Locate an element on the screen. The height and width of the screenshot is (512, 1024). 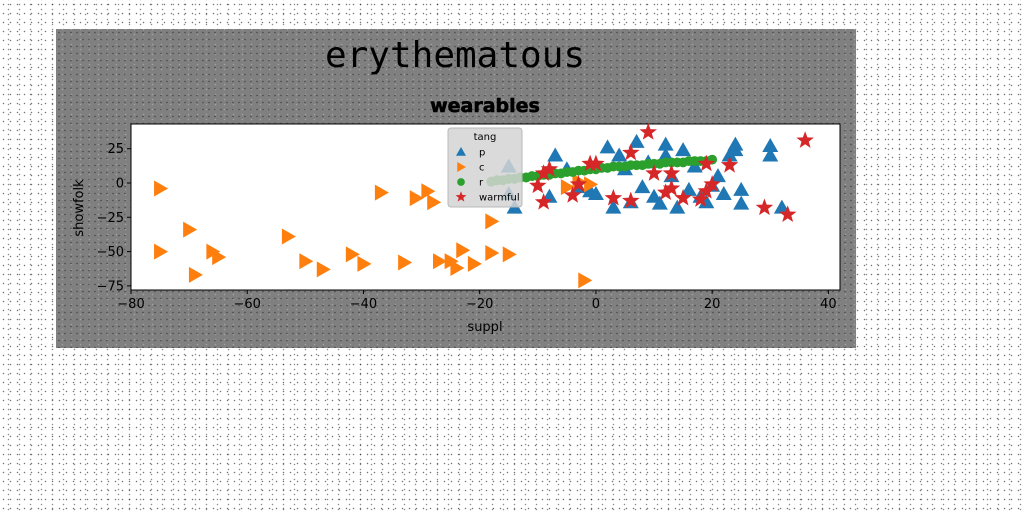
legend-title: tang is located at coordinates (485, 137).